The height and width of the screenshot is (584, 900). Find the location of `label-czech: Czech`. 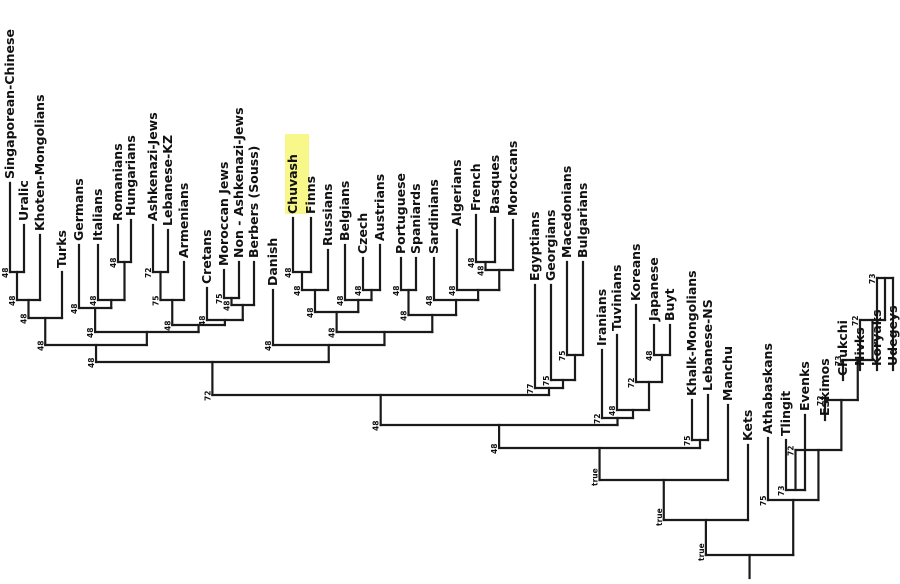

label-czech: Czech is located at coordinates (362, 233).